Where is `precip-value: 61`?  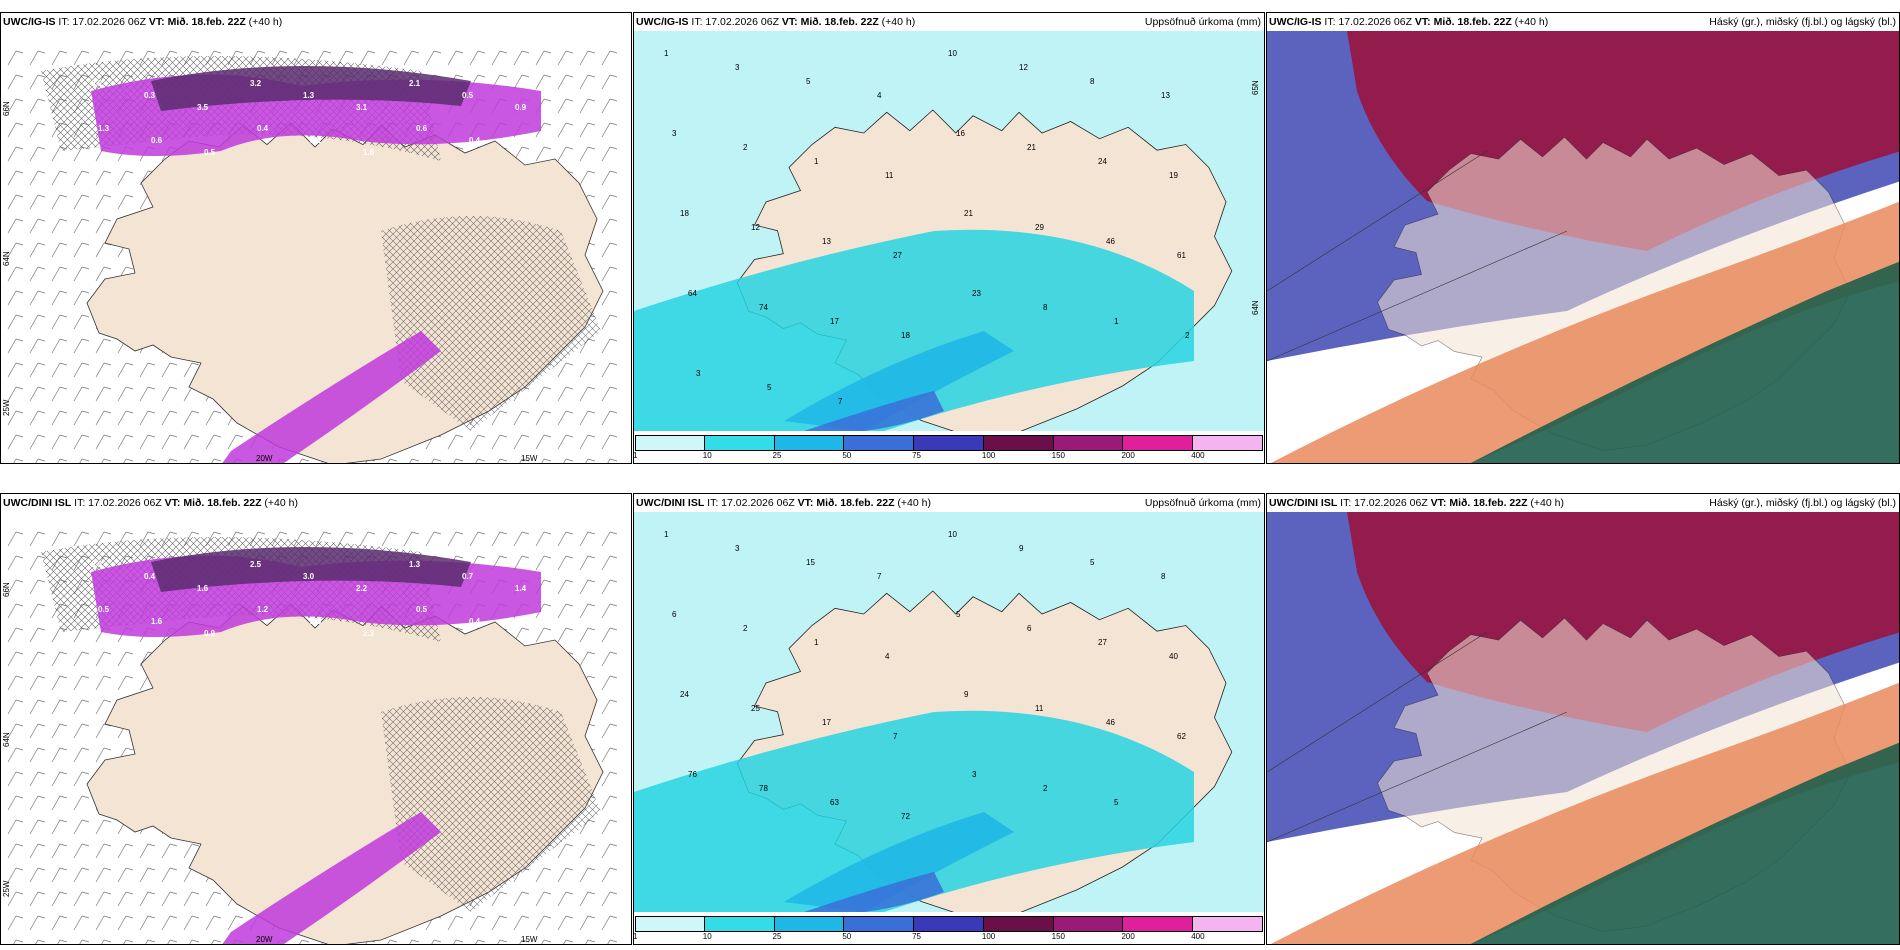 precip-value: 61 is located at coordinates (1181, 255).